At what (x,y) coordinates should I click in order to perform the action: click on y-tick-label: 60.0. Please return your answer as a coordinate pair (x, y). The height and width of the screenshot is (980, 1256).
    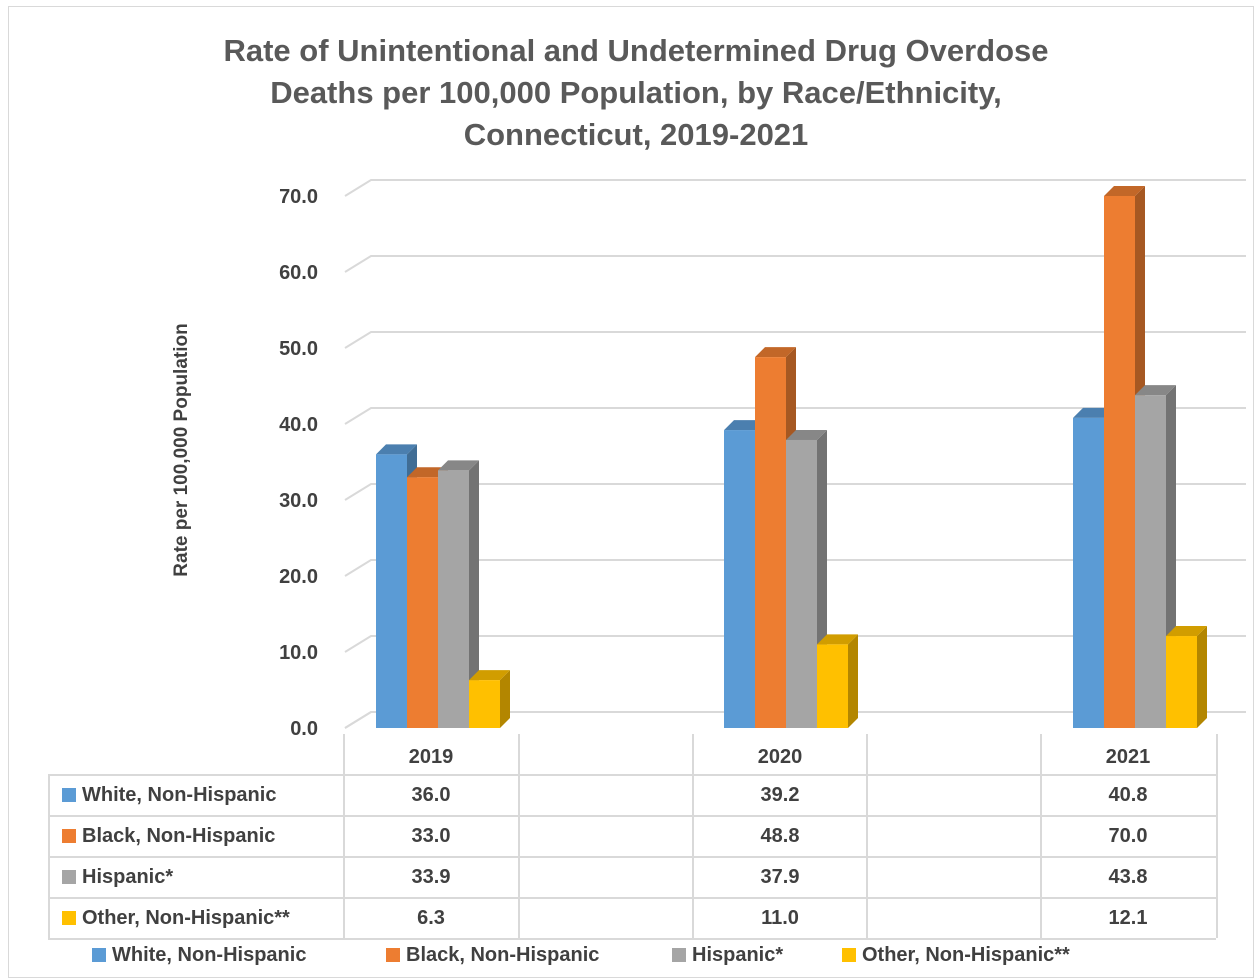
    Looking at the image, I should click on (298, 273).